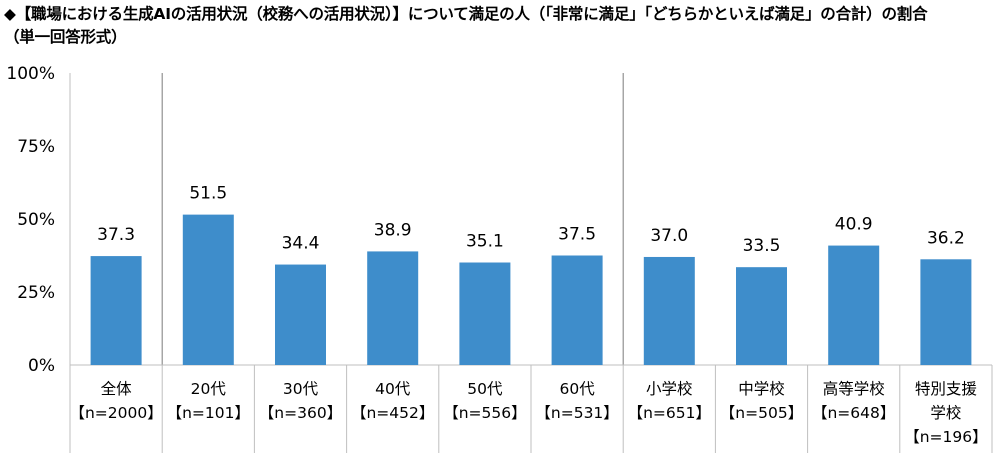 The width and height of the screenshot is (1000, 453). Describe the element at coordinates (945, 437) in the screenshot. I see `x-tick-label: 【n=196】` at that location.